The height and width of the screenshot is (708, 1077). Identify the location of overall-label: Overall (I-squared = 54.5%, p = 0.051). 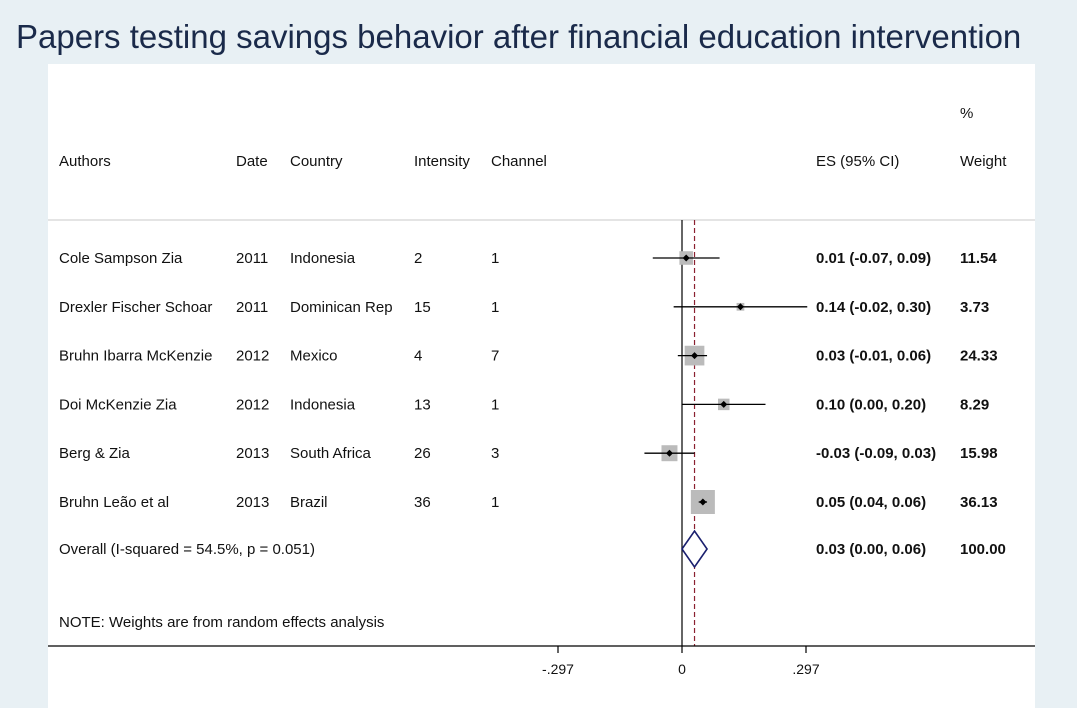
(187, 549).